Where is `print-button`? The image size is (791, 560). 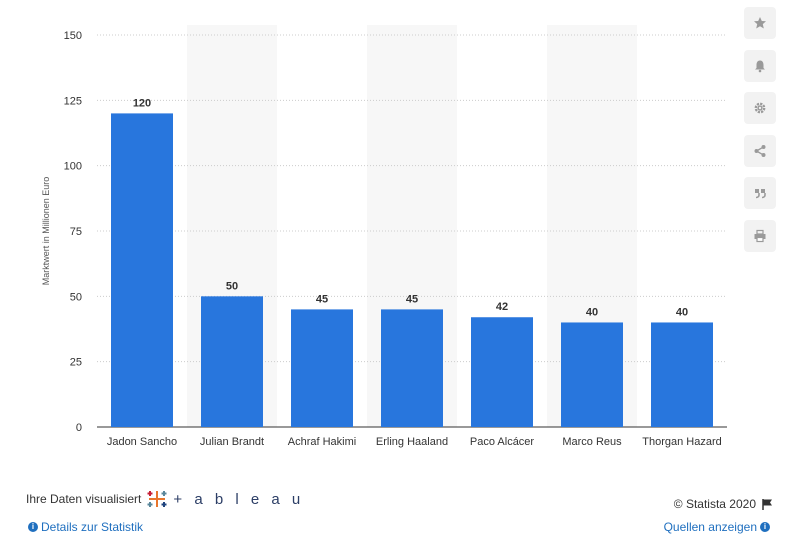 print-button is located at coordinates (760, 236).